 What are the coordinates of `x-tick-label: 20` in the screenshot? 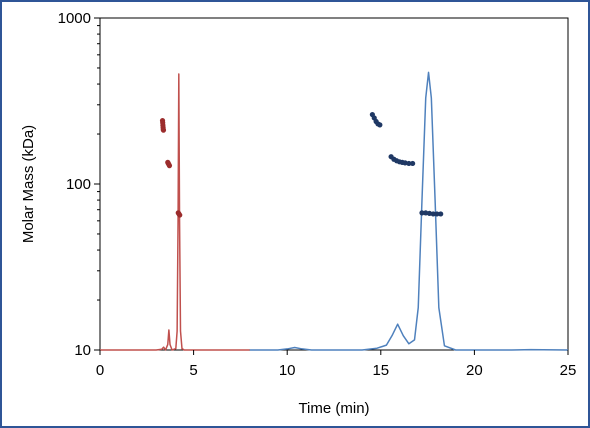 It's located at (474, 370).